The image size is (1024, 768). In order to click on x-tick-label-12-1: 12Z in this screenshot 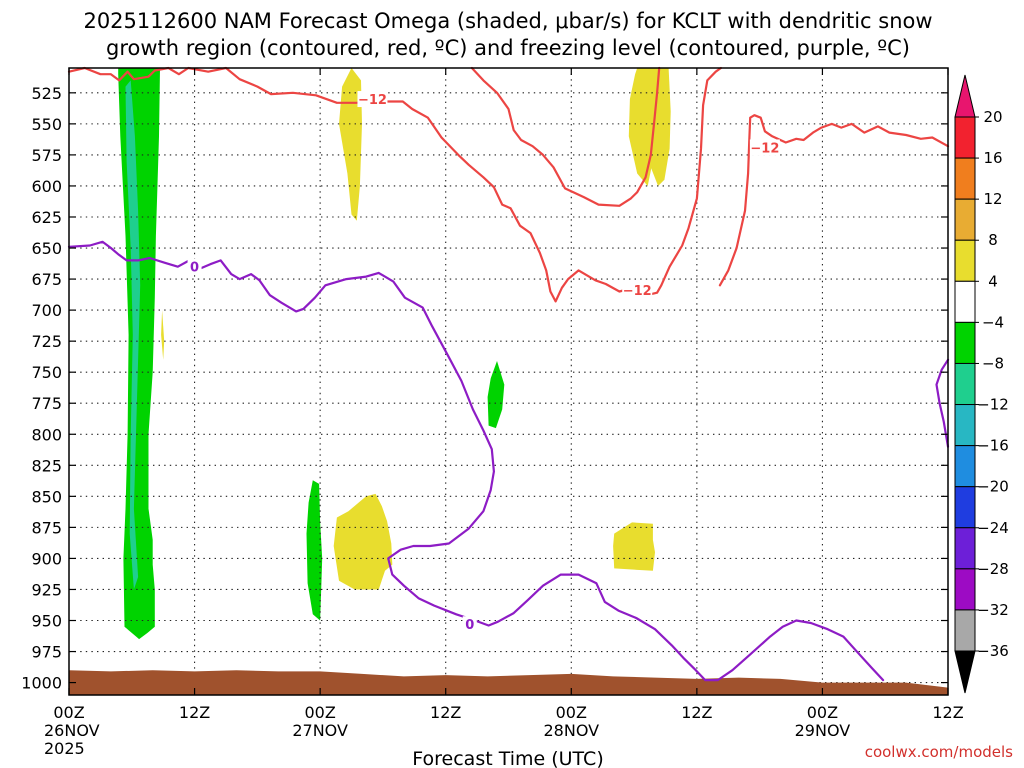, I will do `click(194, 712)`.